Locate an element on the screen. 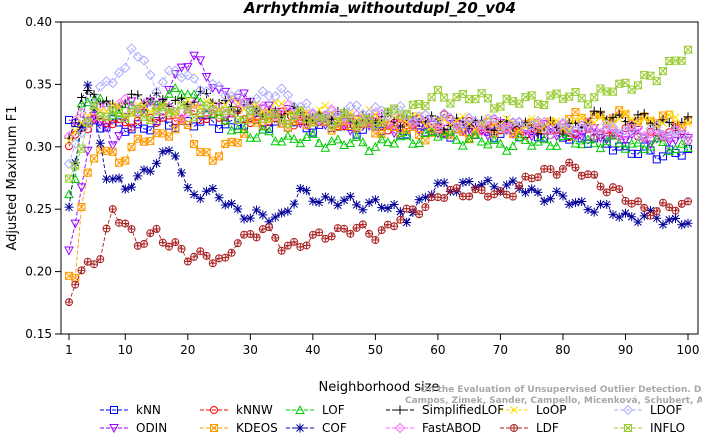  legend-item-loop: LoOP is located at coordinates (533, 410).